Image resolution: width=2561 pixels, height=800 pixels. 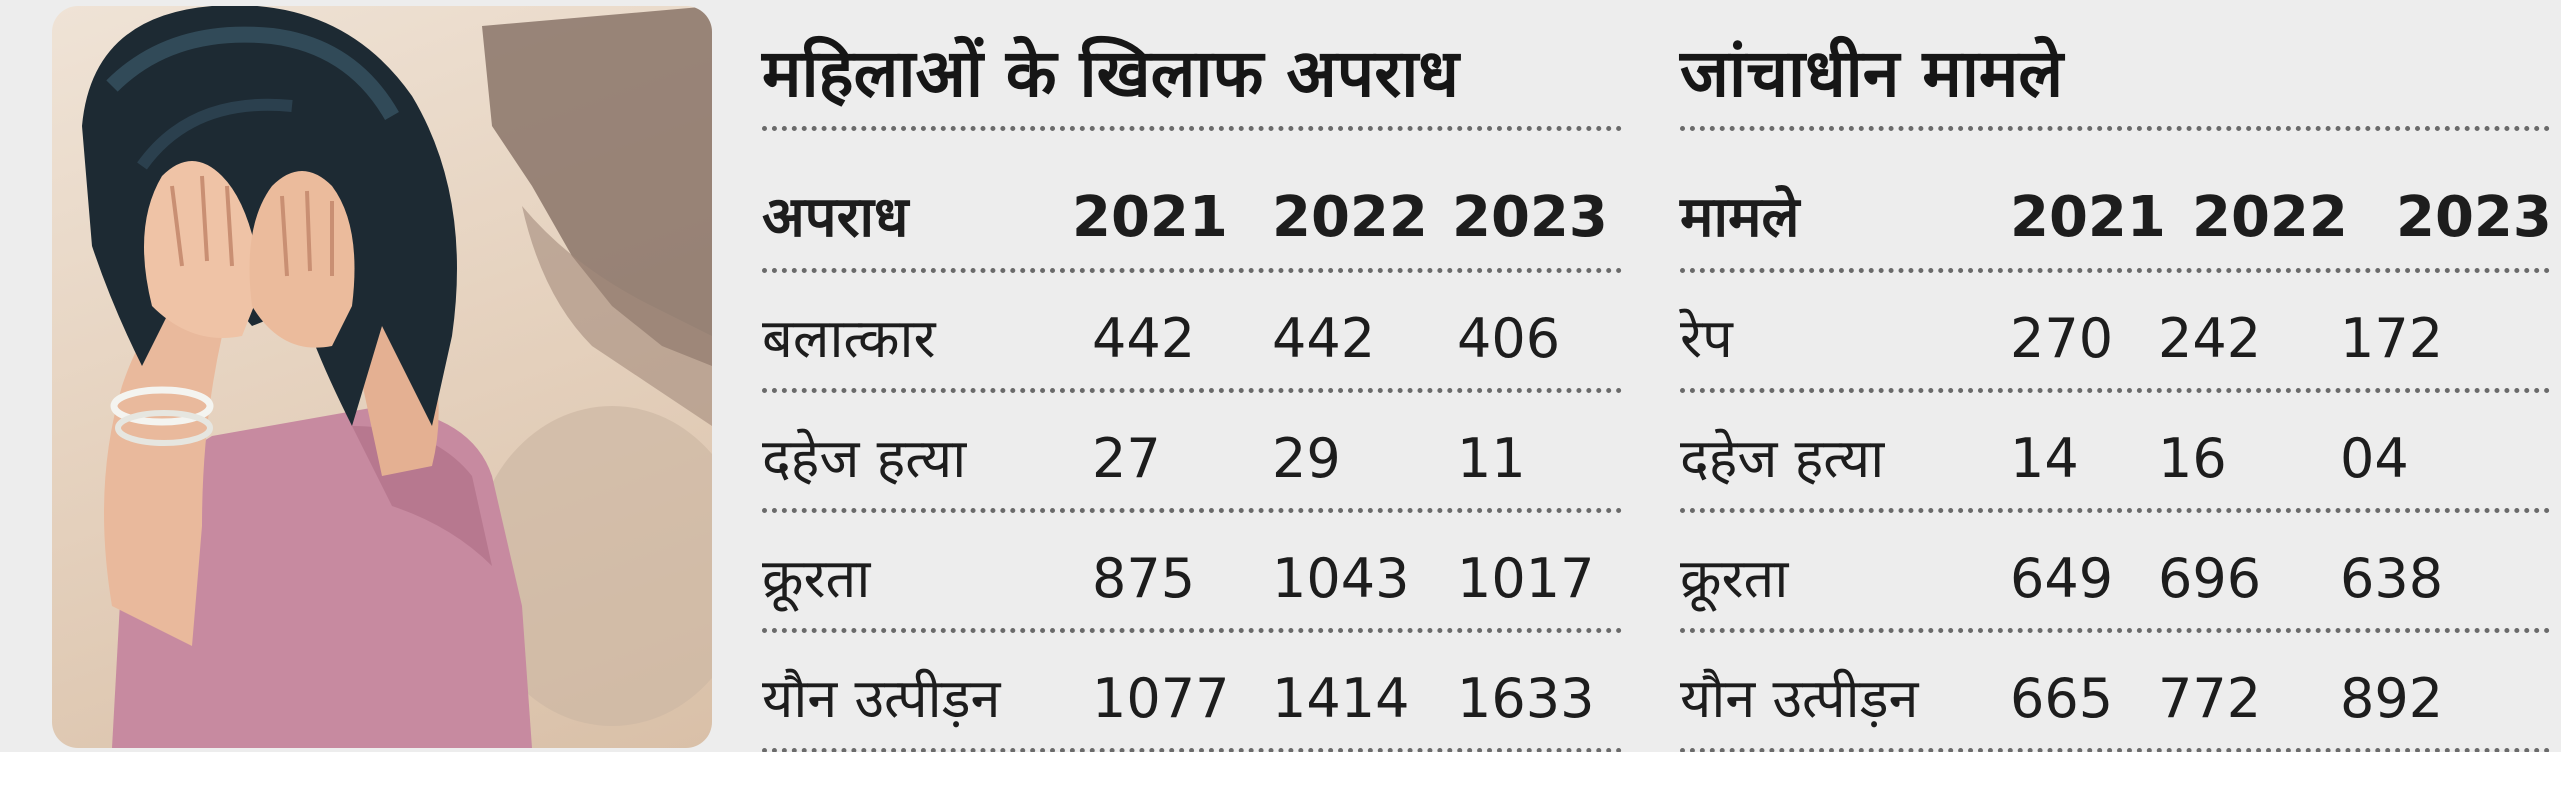 I want to click on value-2021: 1077, so click(x=1161, y=698).